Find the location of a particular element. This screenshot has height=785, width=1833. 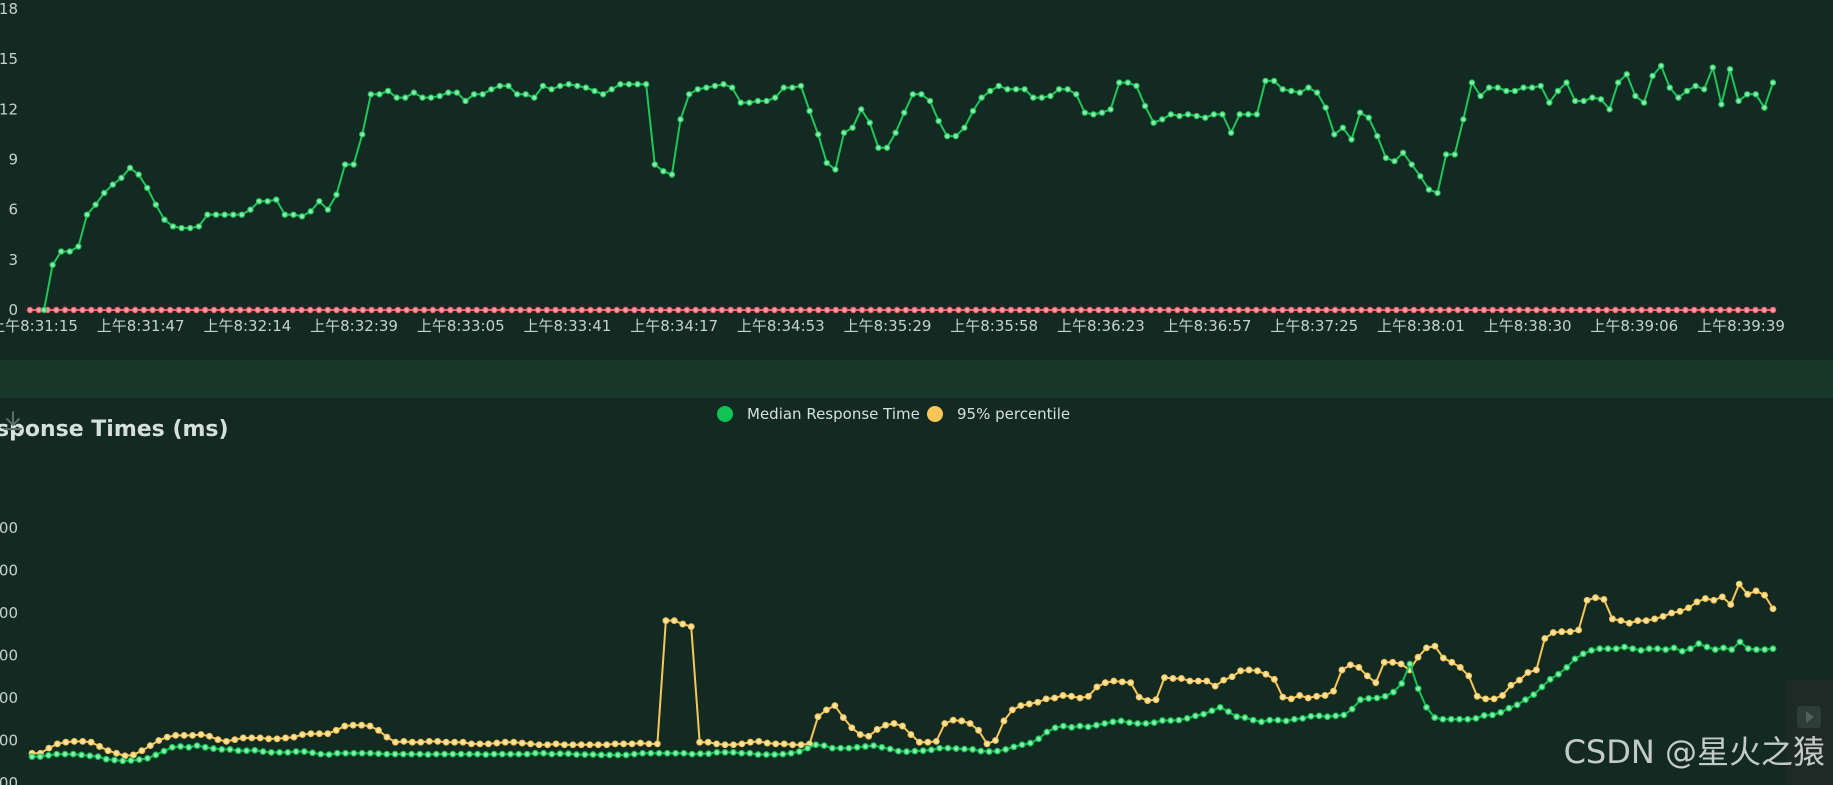

chart-title: sponse Times (ms) is located at coordinates (114, 429).